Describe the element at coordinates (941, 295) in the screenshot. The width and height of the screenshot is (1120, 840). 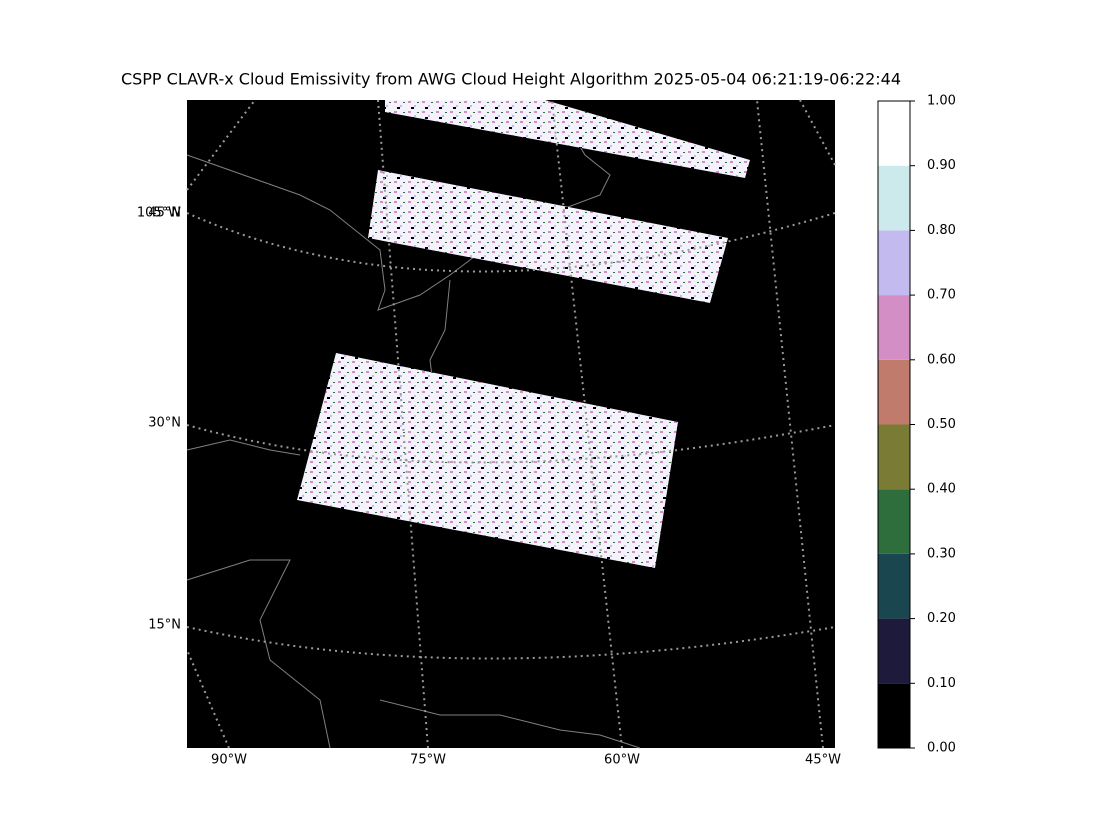
I see `colorbar-tick-label: 0.70` at that location.